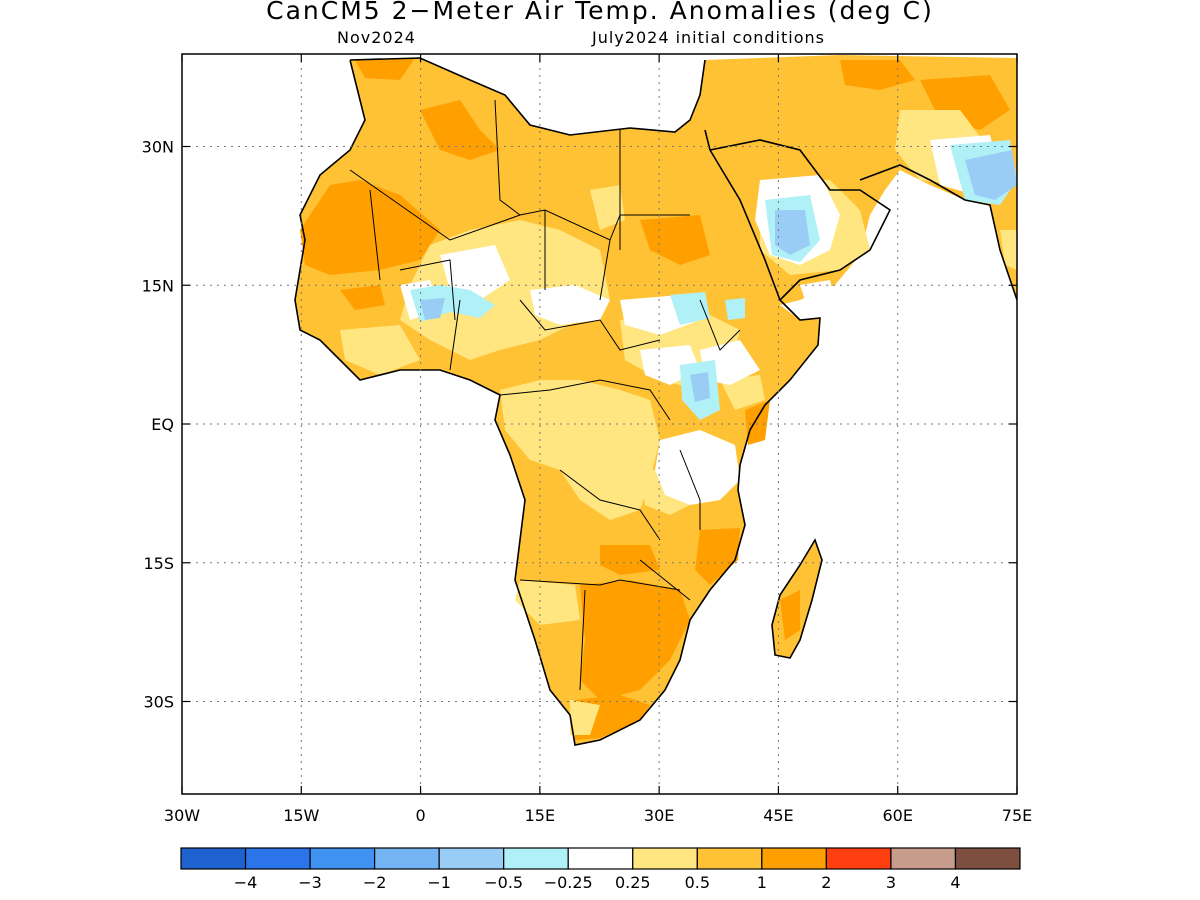  I want to click on colorbar-label: −3, so click(310, 882).